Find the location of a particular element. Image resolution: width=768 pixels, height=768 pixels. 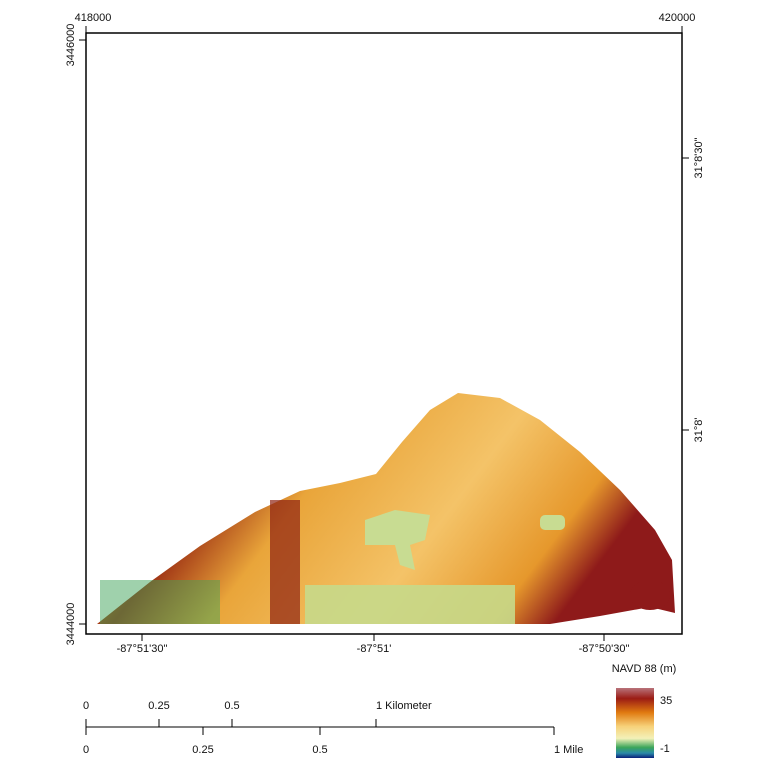

legend-max: 35 is located at coordinates (666, 701).